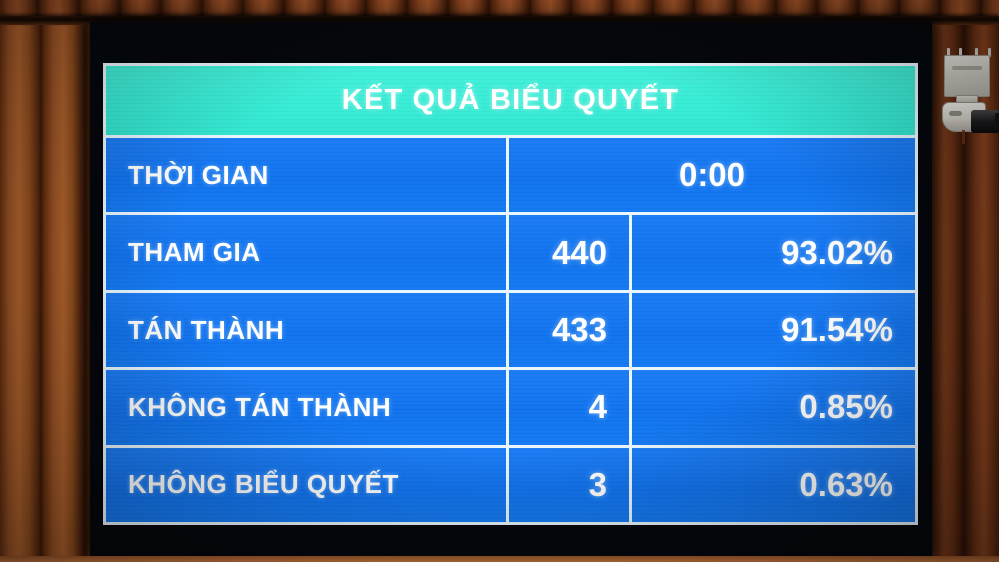 Image resolution: width=999 pixels, height=562 pixels. I want to click on row-count-cell: 4, so click(570, 407).